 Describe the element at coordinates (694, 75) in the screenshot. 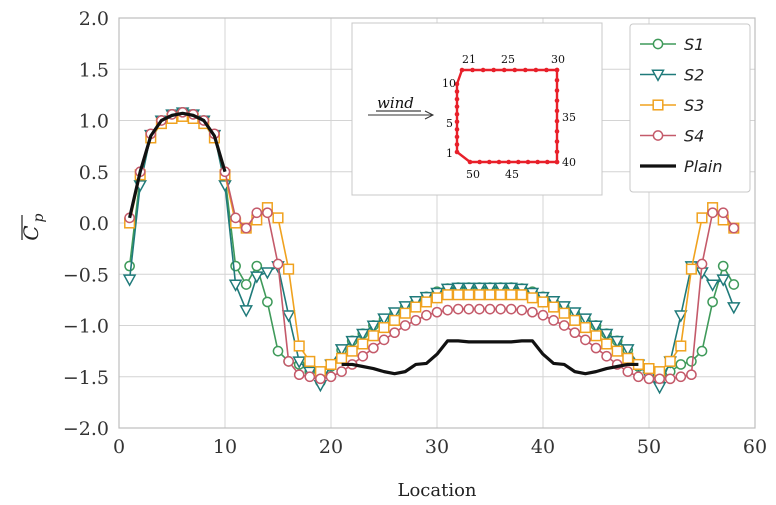

I see `legend-label-s2: S2` at that location.